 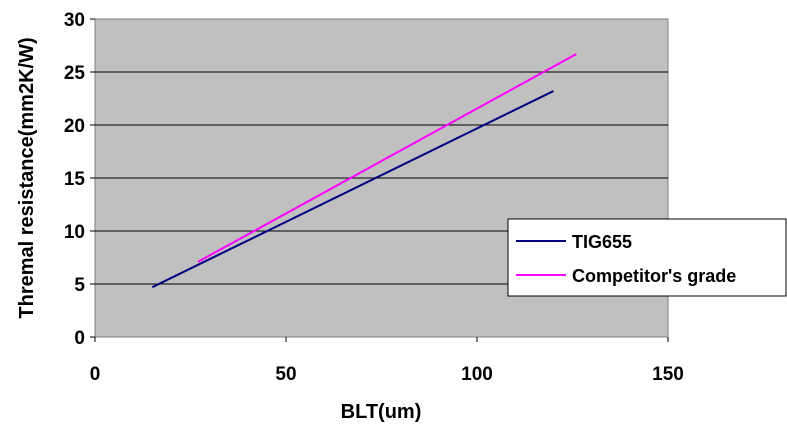 I want to click on y-axis-ticks: 0 5 10 15 20 25 30, so click(x=79, y=179).